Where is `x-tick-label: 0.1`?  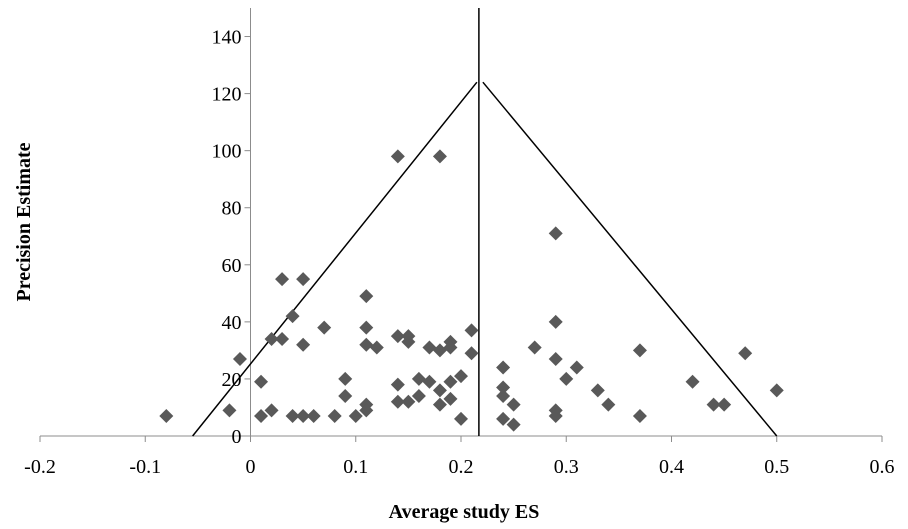 x-tick-label: 0.1 is located at coordinates (355, 467).